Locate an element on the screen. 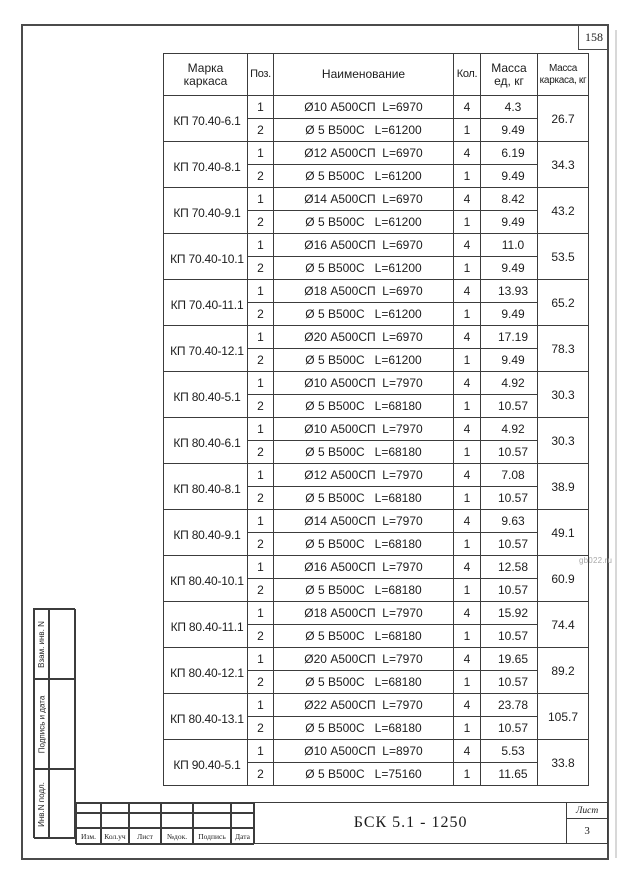 This screenshot has height=877, width=624. mark-cell: КП 70.40-11.1 is located at coordinates (205, 302).